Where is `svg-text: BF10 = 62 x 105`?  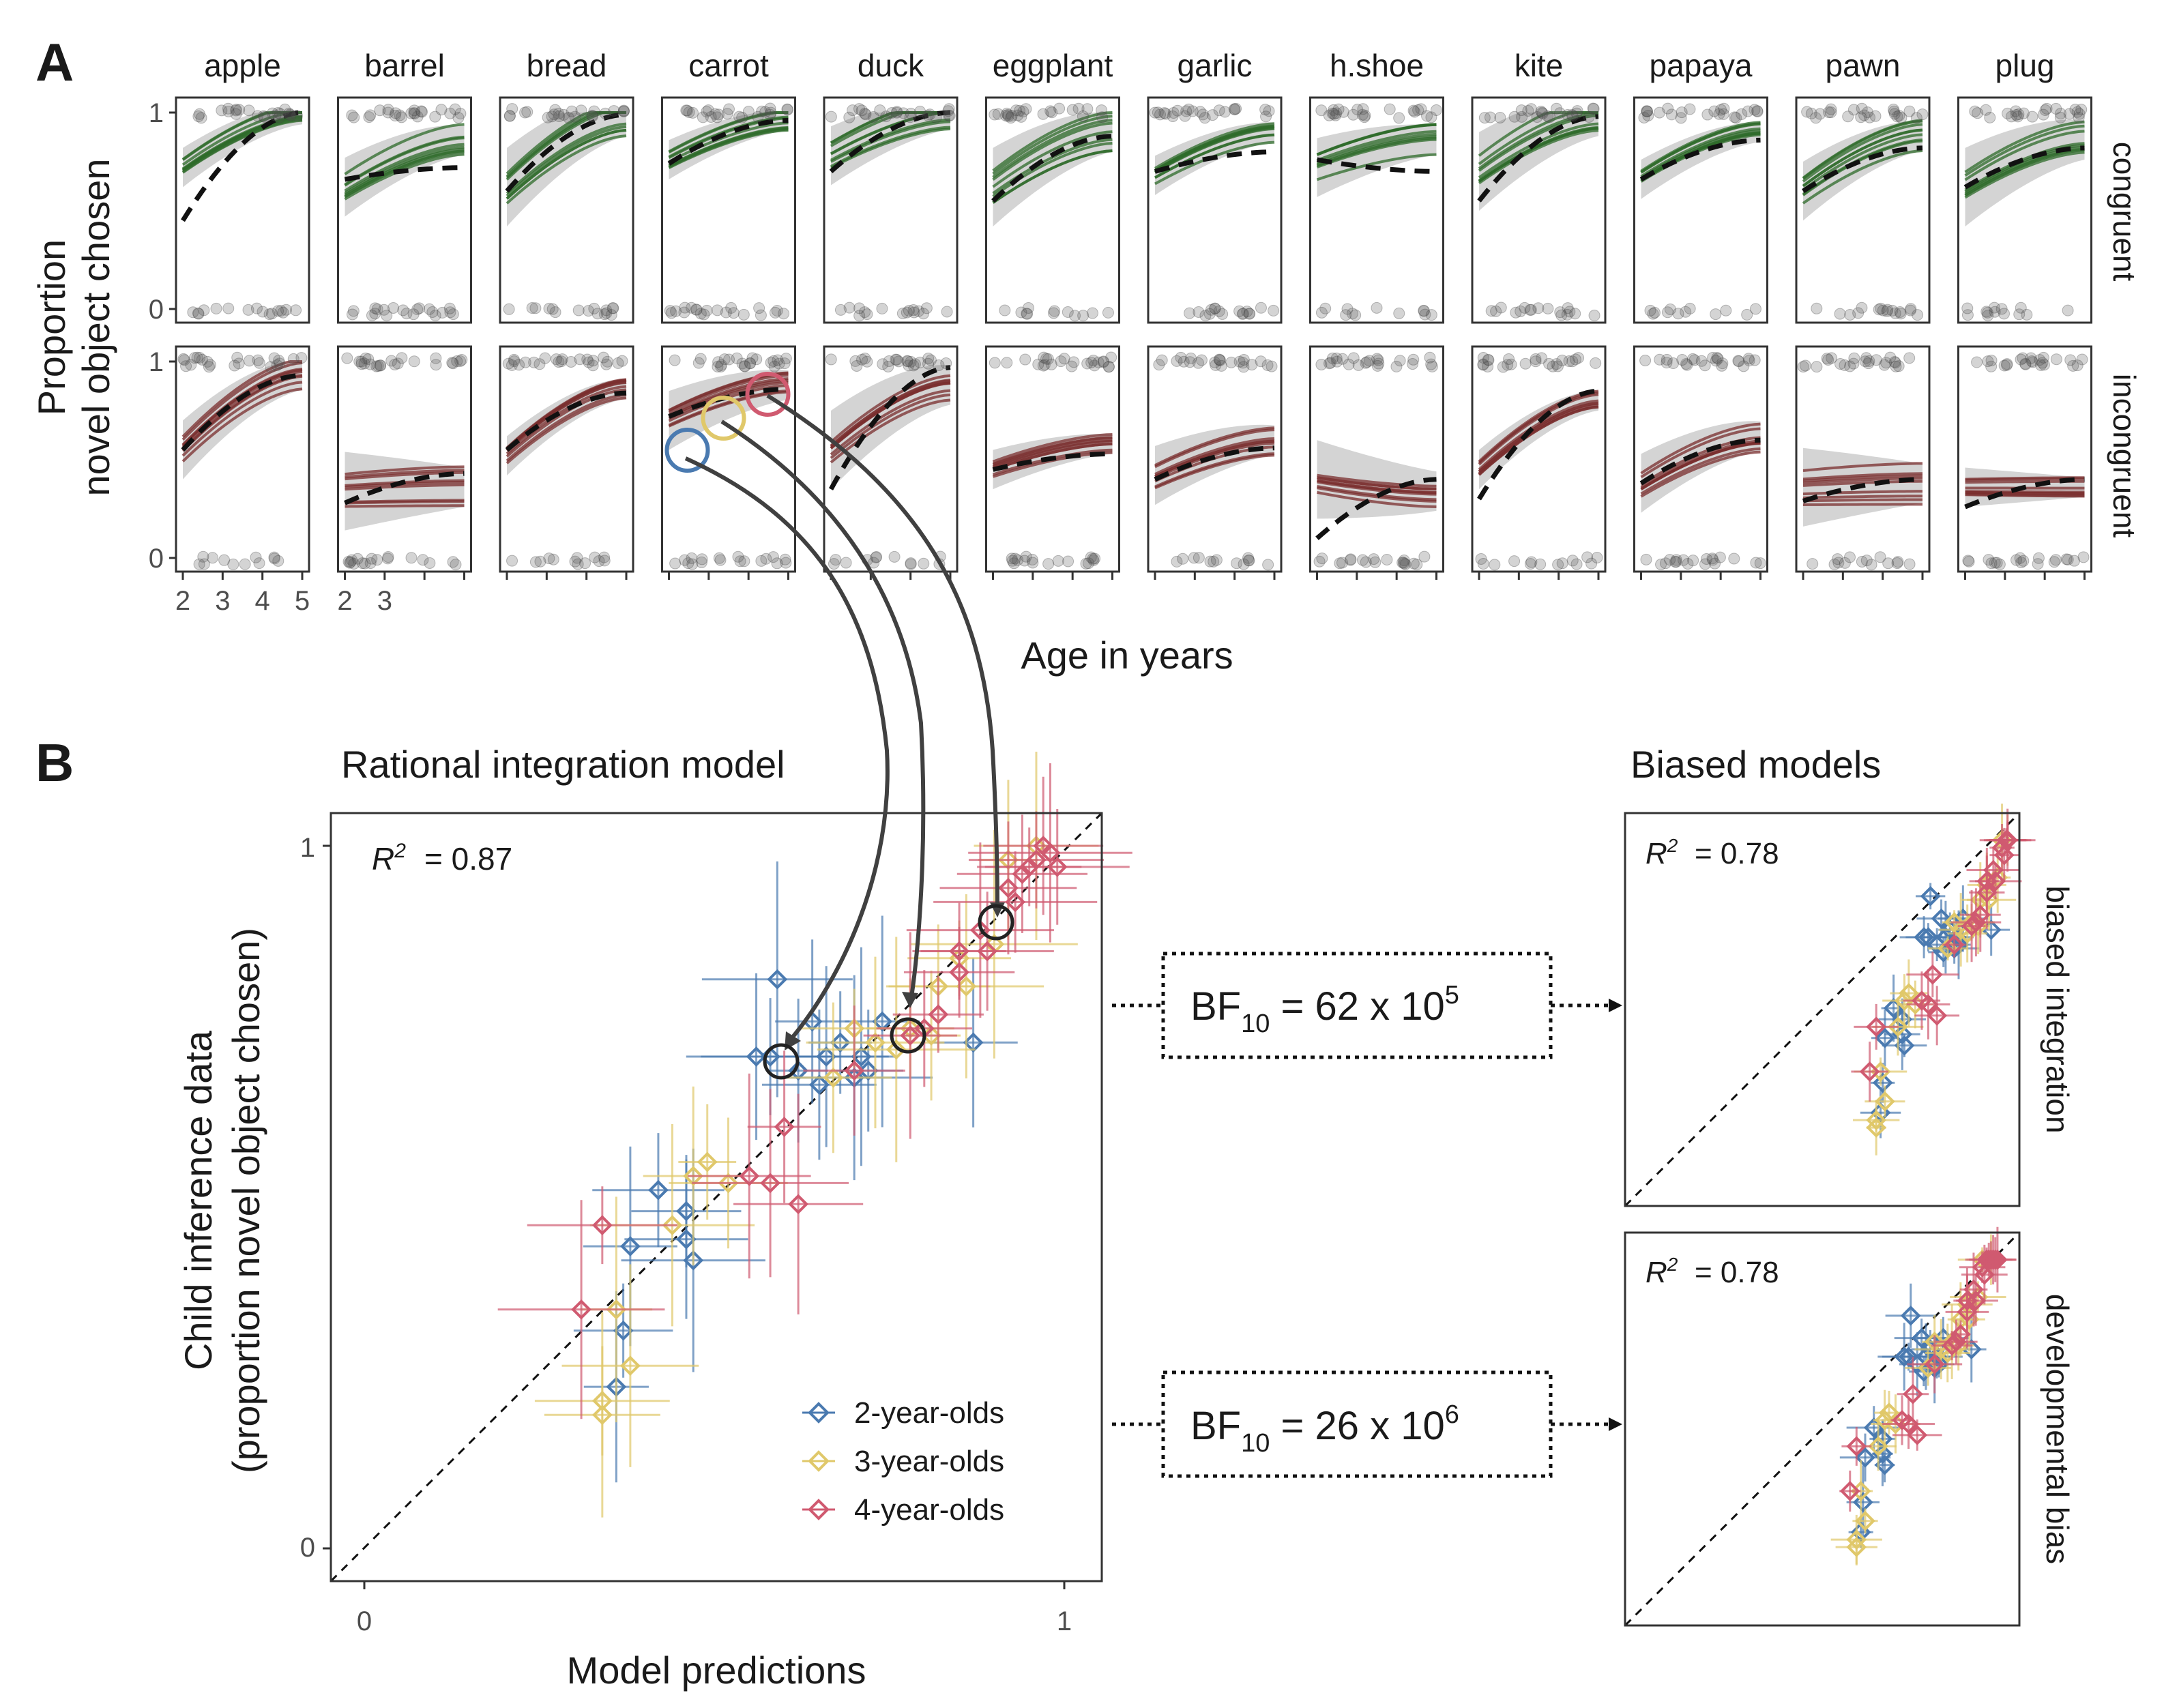 svg-text: BF10 = 62 x 105 is located at coordinates (1324, 1010).